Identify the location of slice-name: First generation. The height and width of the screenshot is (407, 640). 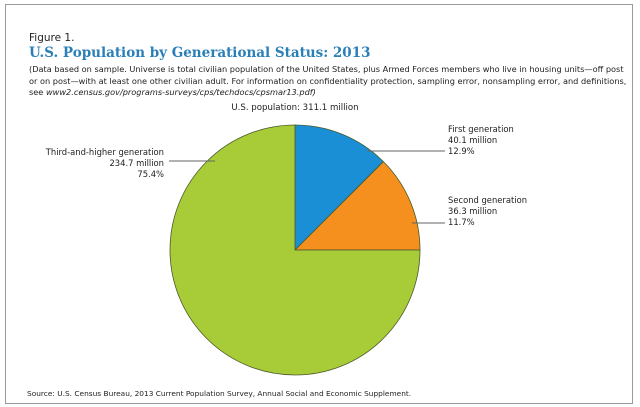
(481, 129).